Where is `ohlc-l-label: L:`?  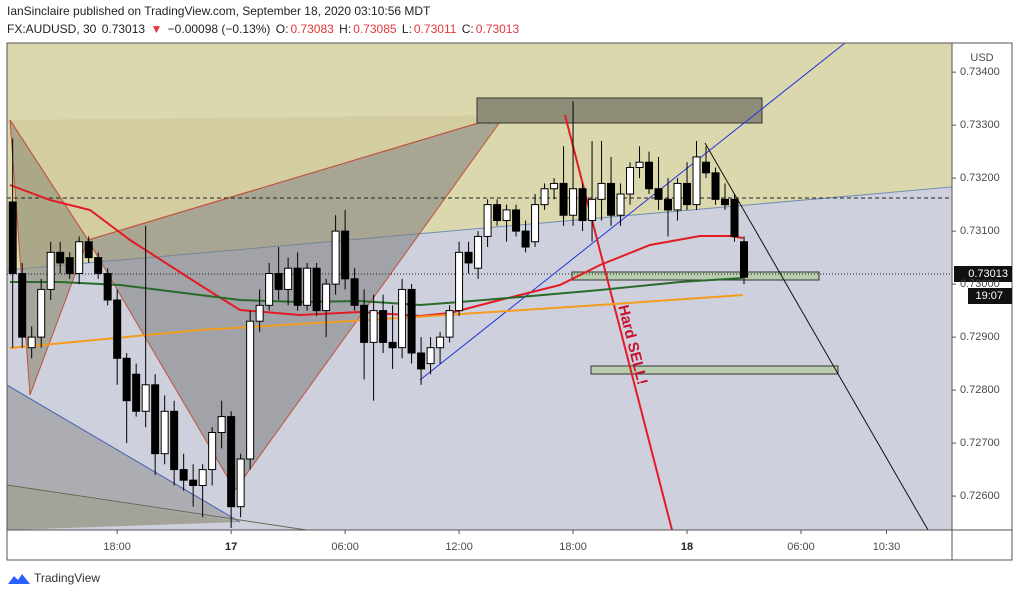
ohlc-l-label: L: is located at coordinates (406, 29).